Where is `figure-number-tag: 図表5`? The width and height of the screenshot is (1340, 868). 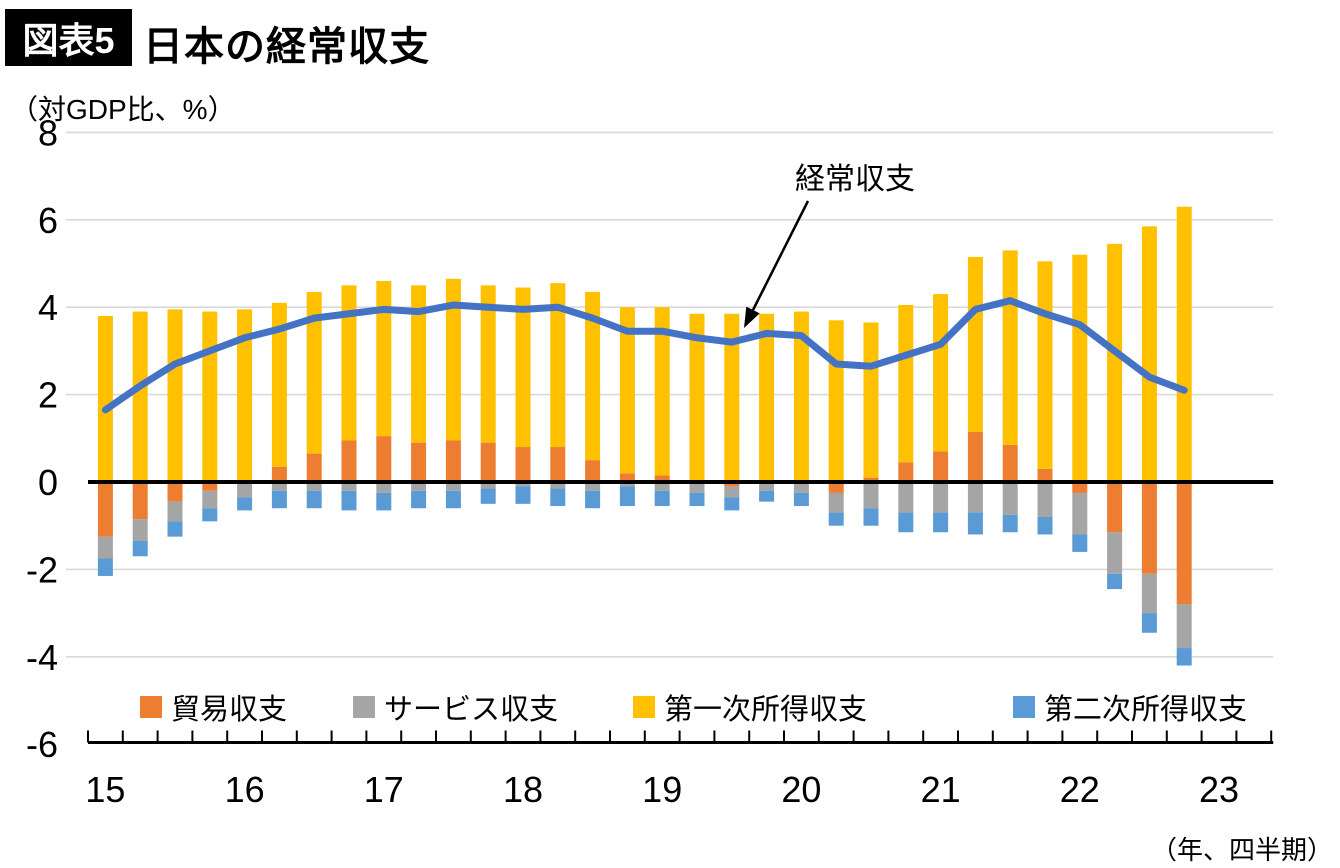
figure-number-tag: 図表5 is located at coordinates (68, 37).